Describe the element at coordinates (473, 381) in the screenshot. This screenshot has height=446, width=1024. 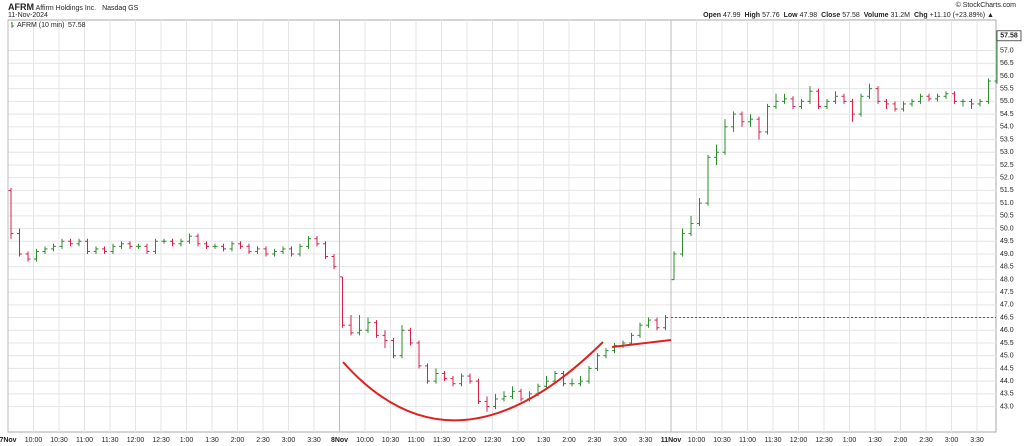
I see `trend-curve` at that location.